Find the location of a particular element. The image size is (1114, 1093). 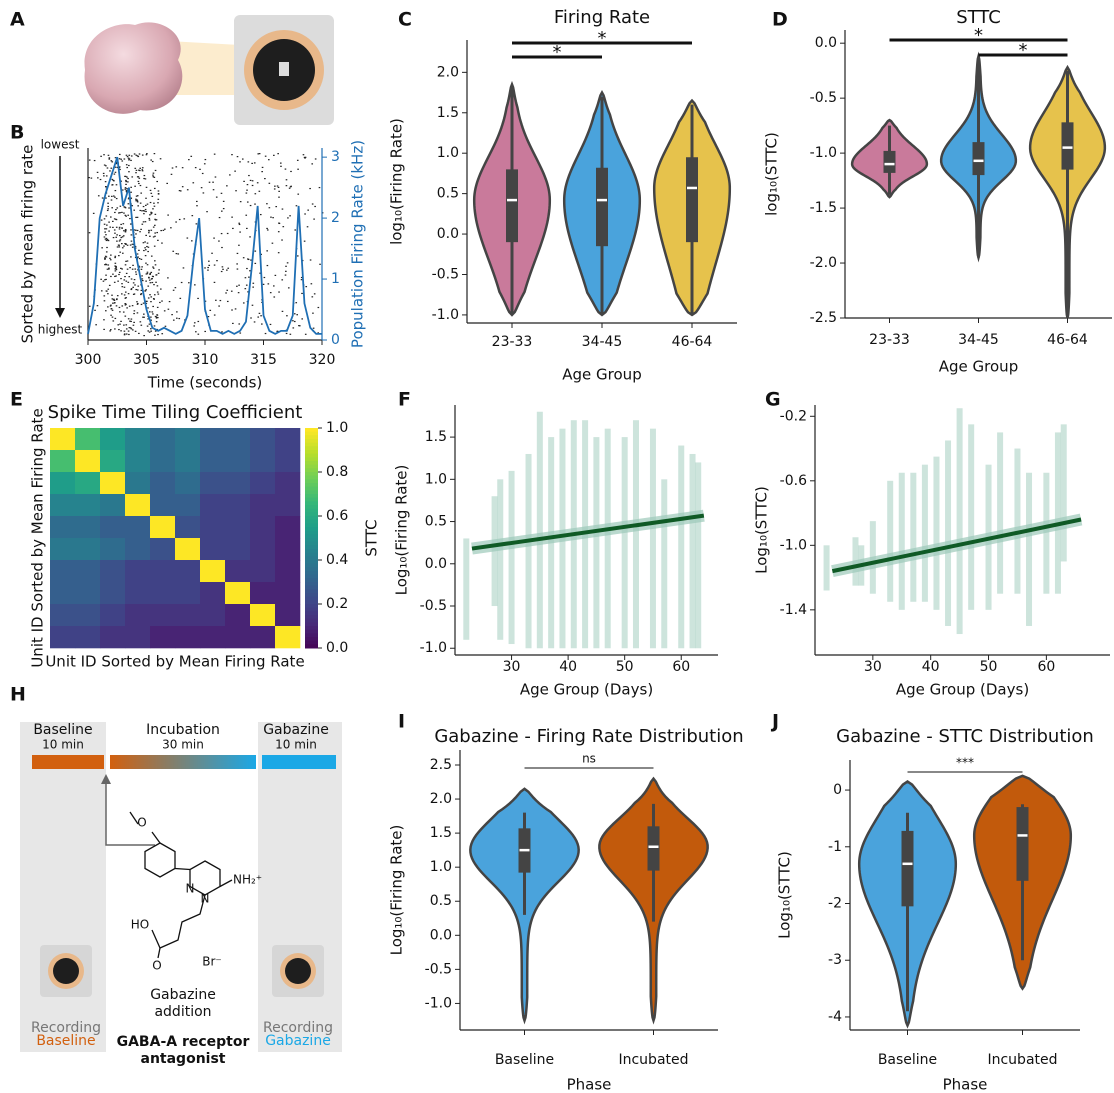

phase-duration: 30 min is located at coordinates (183, 745).